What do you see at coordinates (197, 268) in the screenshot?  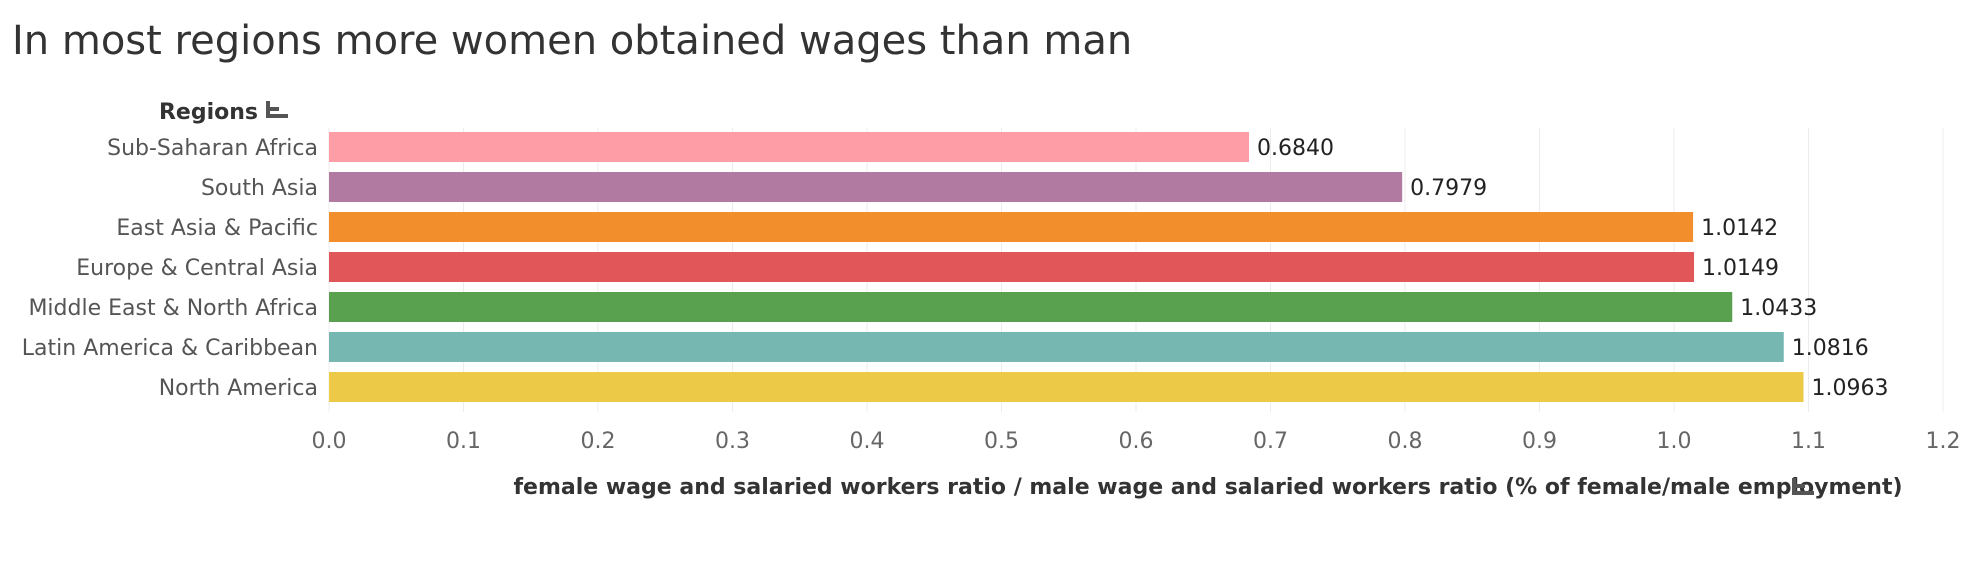 I see `category-label: Europe & Central Asia` at bounding box center [197, 268].